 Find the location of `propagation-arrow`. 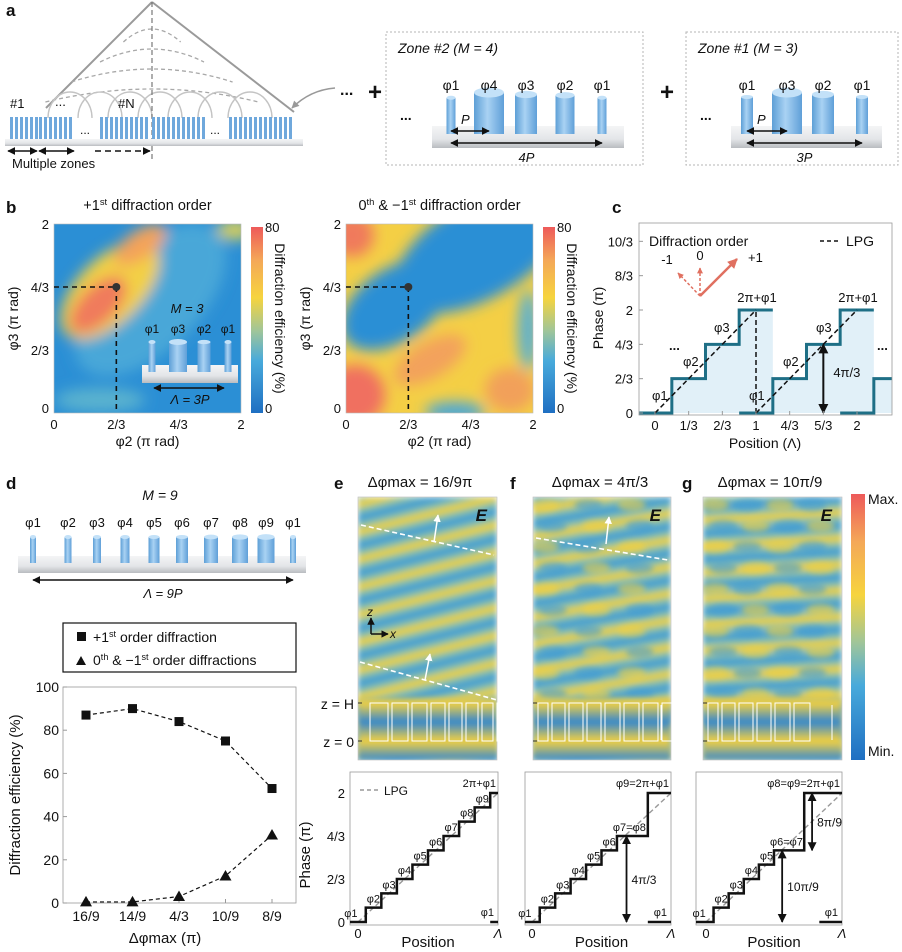

propagation-arrow is located at coordinates (428, 667).